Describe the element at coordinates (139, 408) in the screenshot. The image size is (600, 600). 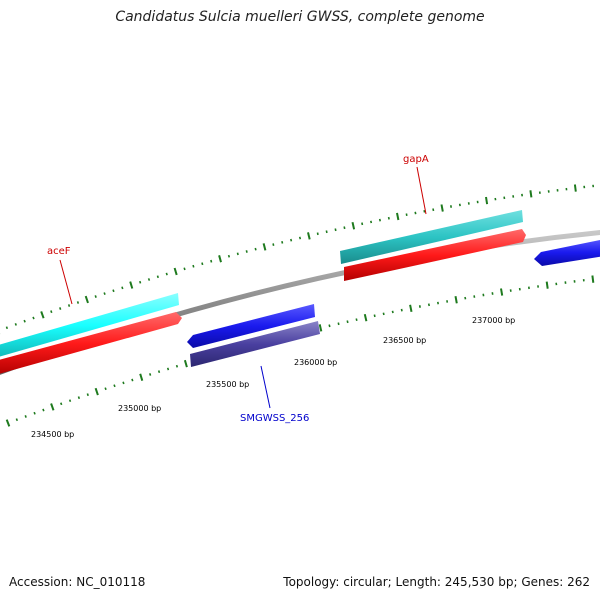
I see `tick-label-235000: 235000 bp` at that location.